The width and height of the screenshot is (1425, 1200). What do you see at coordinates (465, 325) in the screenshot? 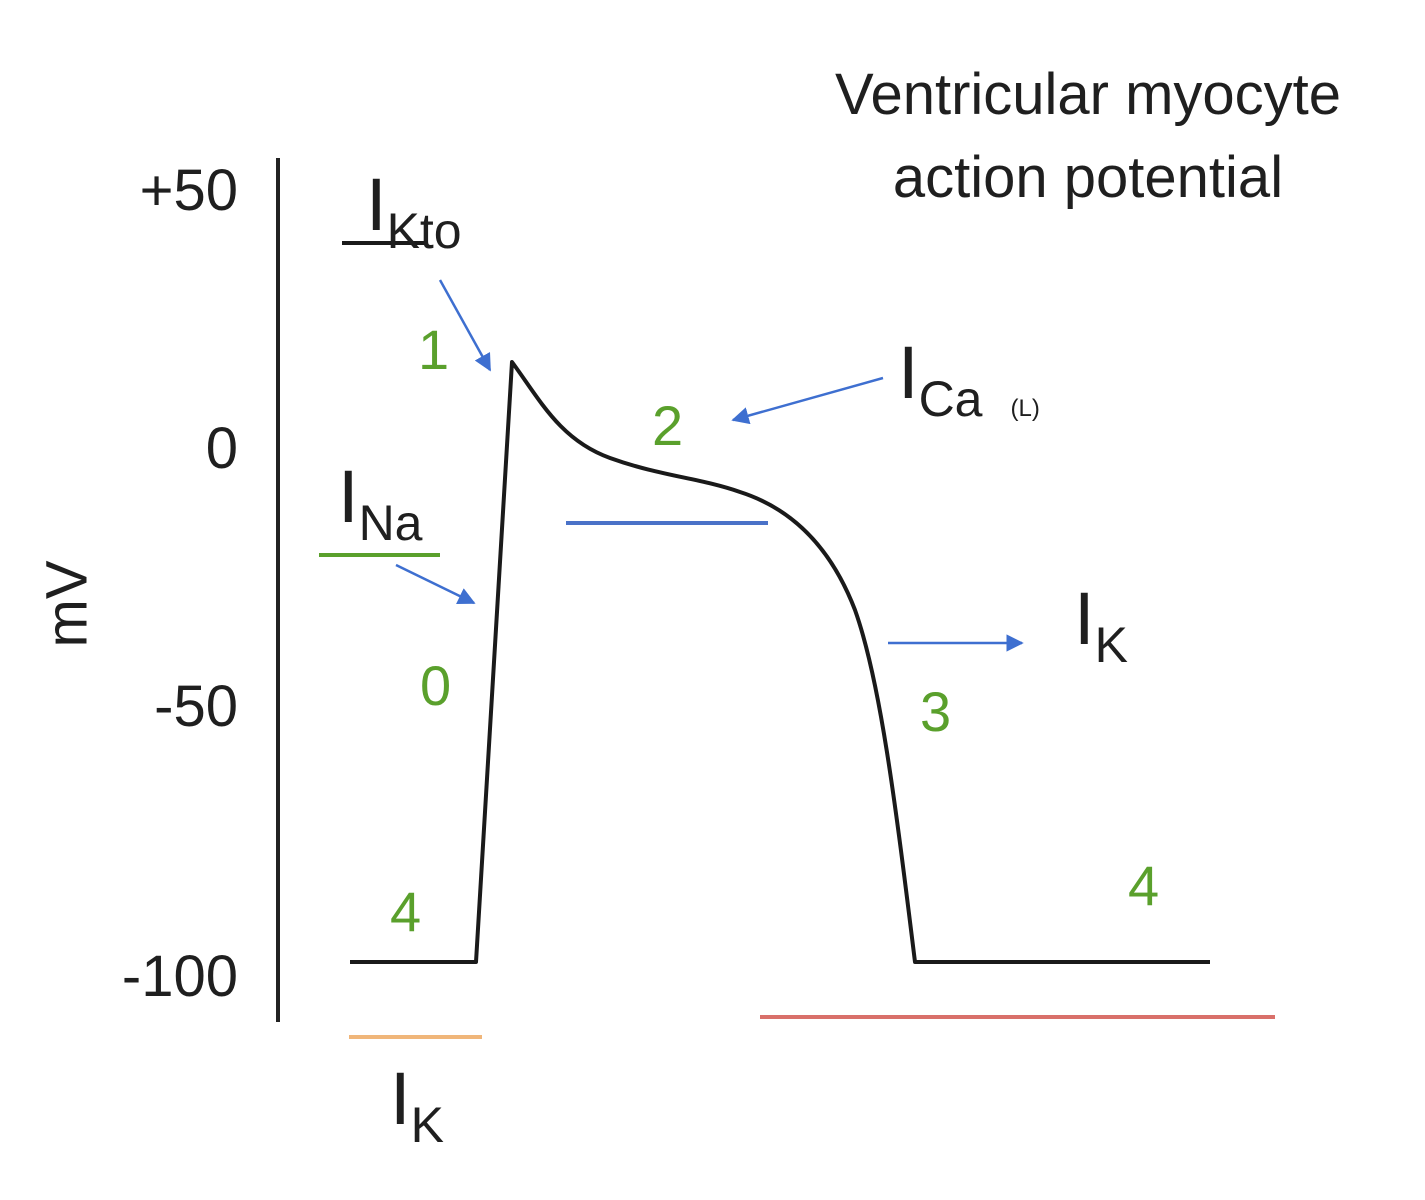
I see `ikto-arrow` at bounding box center [465, 325].